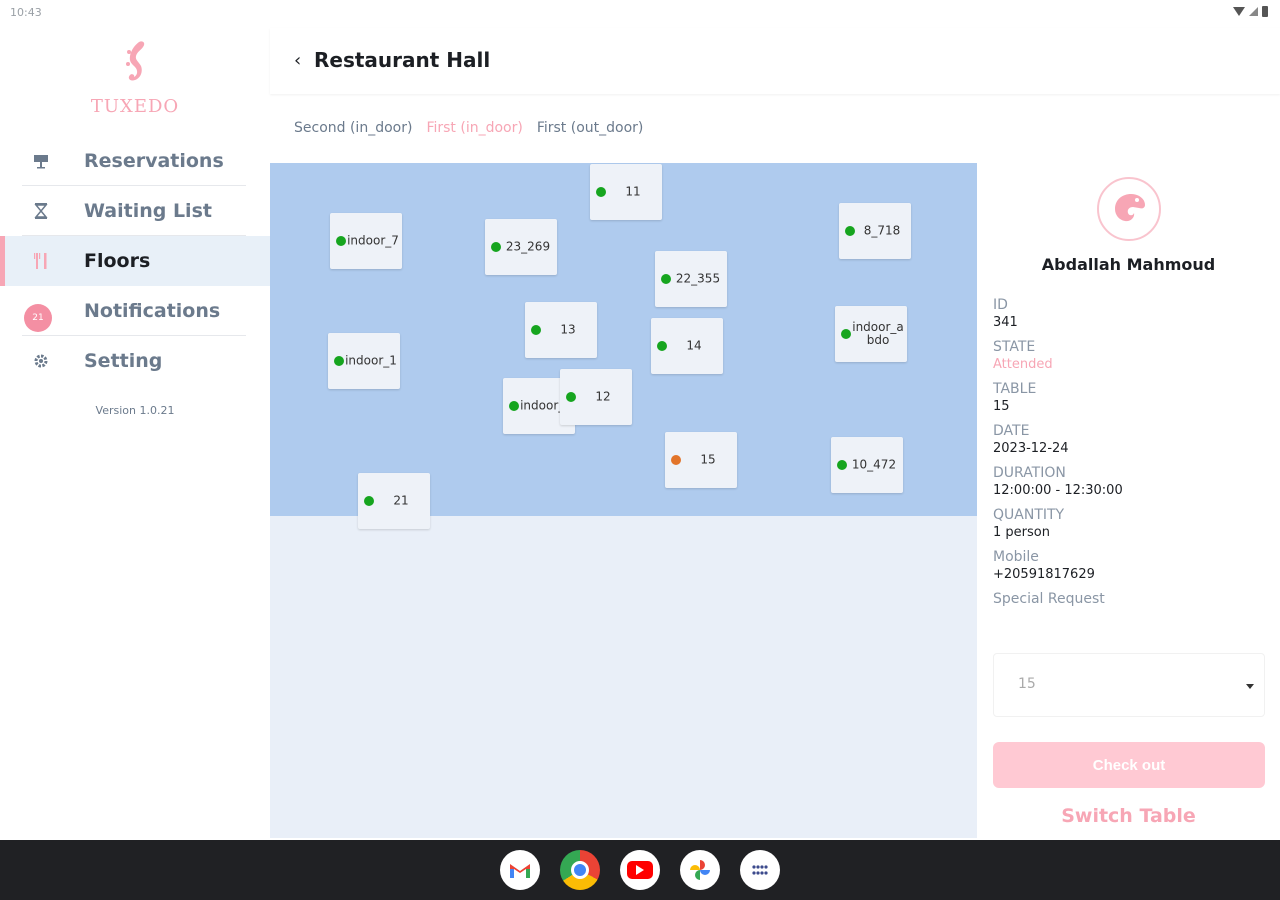 This screenshot has width=1280, height=900. What do you see at coordinates (1015, 389) in the screenshot?
I see `field-label: TABLE` at bounding box center [1015, 389].